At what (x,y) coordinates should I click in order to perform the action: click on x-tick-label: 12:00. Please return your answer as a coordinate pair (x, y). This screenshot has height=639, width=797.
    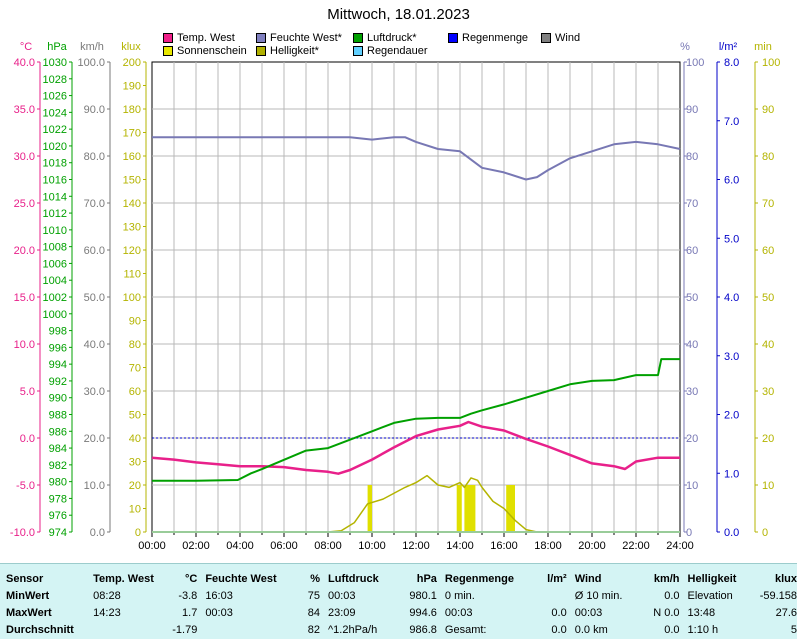
    Looking at the image, I should click on (416, 546).